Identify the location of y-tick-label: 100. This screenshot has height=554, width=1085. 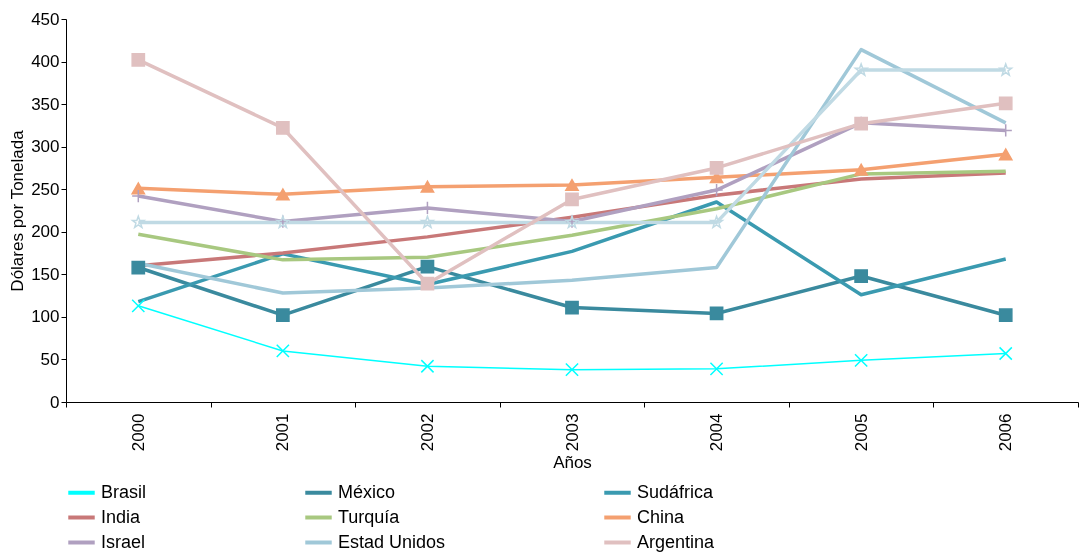
(45, 317).